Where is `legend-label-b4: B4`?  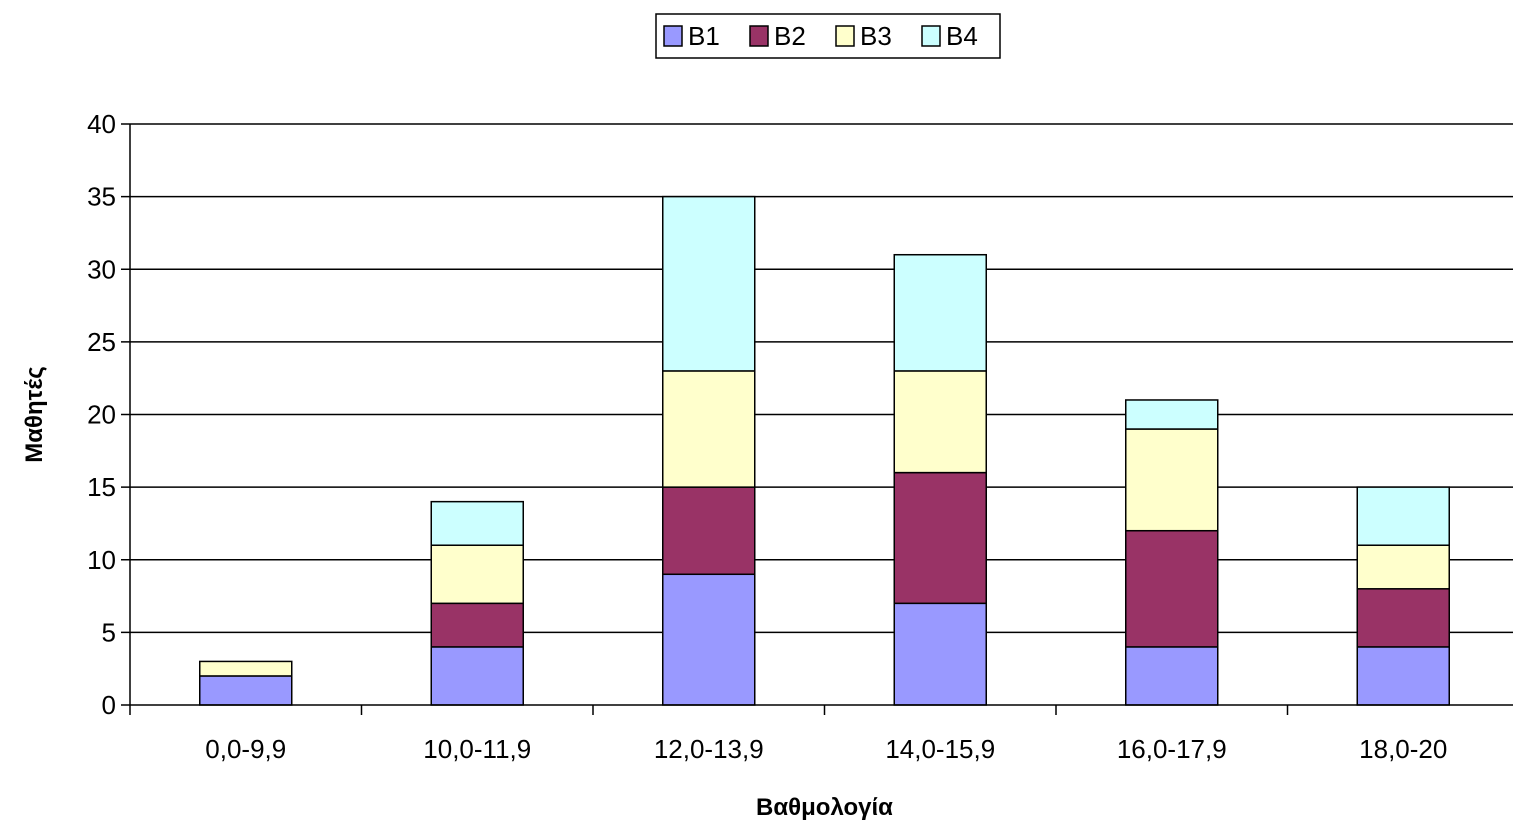
legend-label-b4: B4 is located at coordinates (962, 36).